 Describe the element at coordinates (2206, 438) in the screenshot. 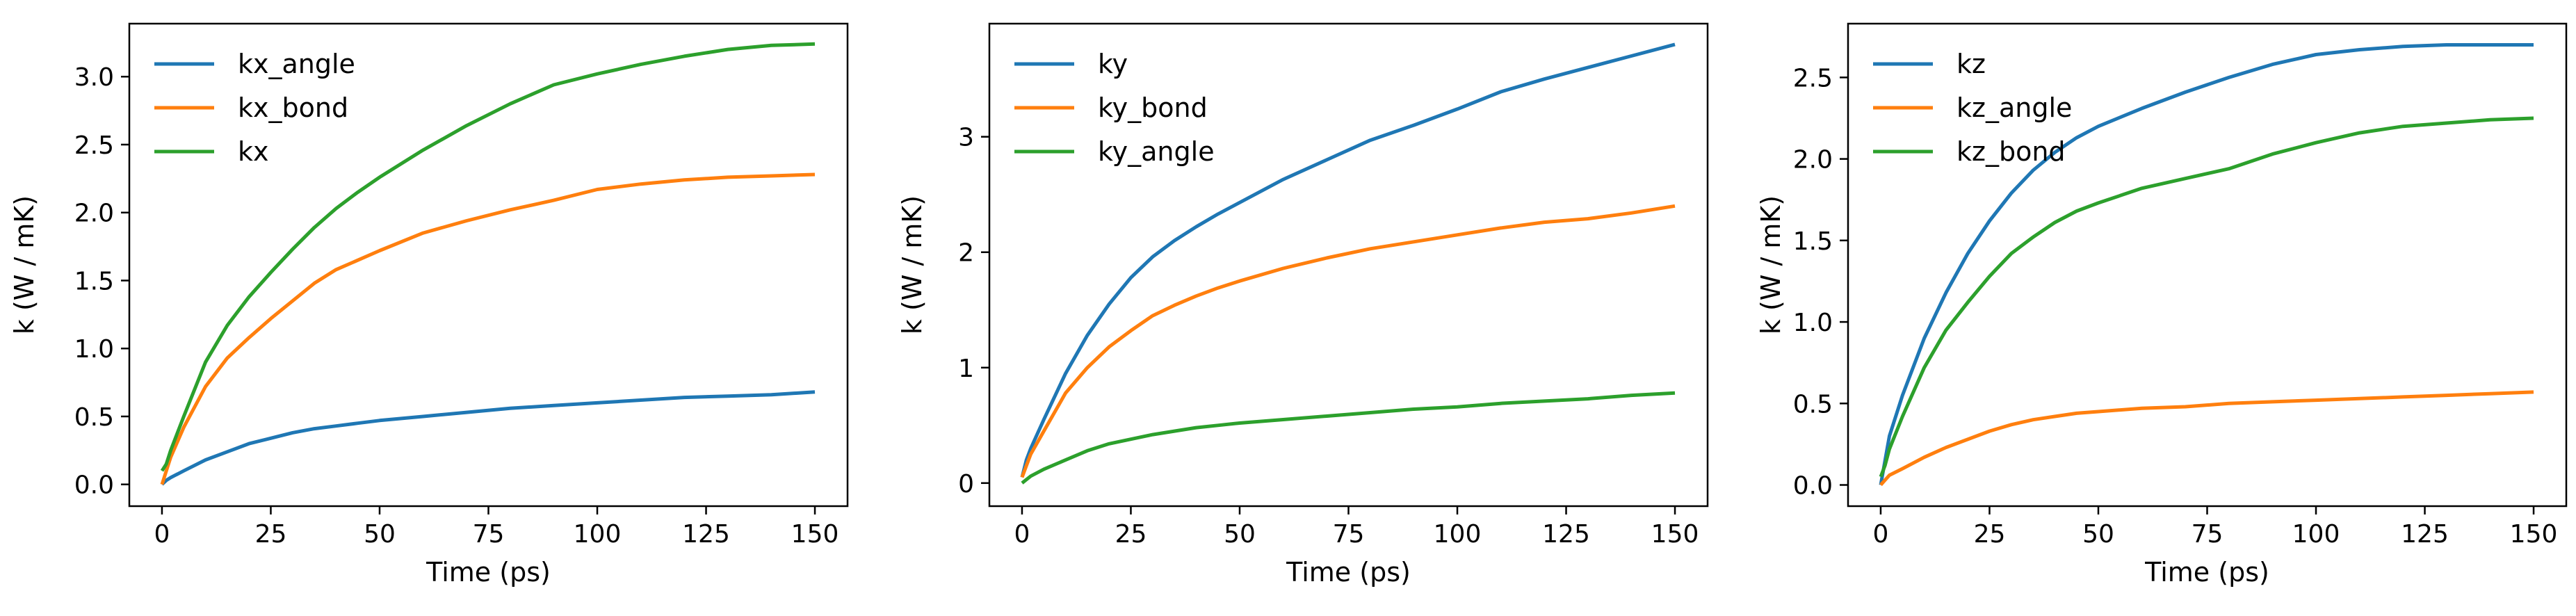

I see `series-line-kz-angle` at that location.